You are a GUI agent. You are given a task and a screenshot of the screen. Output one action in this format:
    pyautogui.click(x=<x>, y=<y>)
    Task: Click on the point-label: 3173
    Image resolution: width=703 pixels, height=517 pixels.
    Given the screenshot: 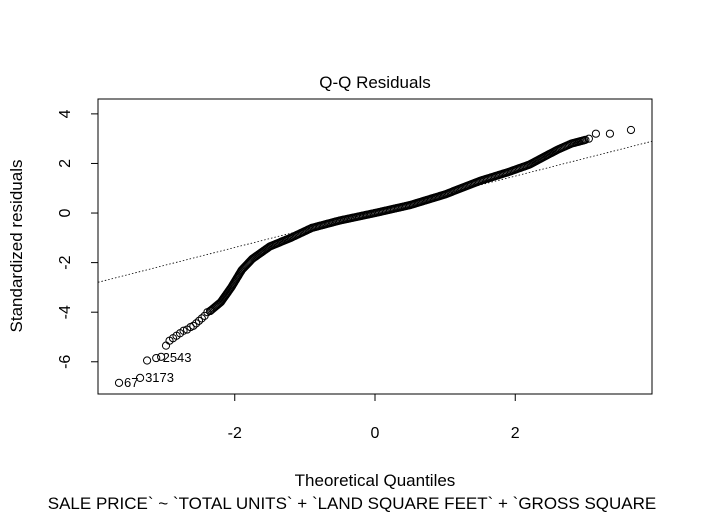 What is the action you would take?
    pyautogui.click(x=159, y=377)
    